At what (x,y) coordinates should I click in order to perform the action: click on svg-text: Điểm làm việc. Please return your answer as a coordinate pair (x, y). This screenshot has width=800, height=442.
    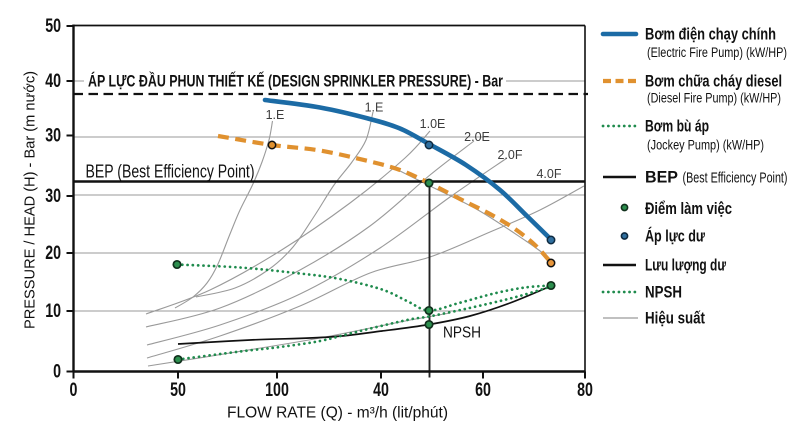
    Looking at the image, I should click on (688, 209).